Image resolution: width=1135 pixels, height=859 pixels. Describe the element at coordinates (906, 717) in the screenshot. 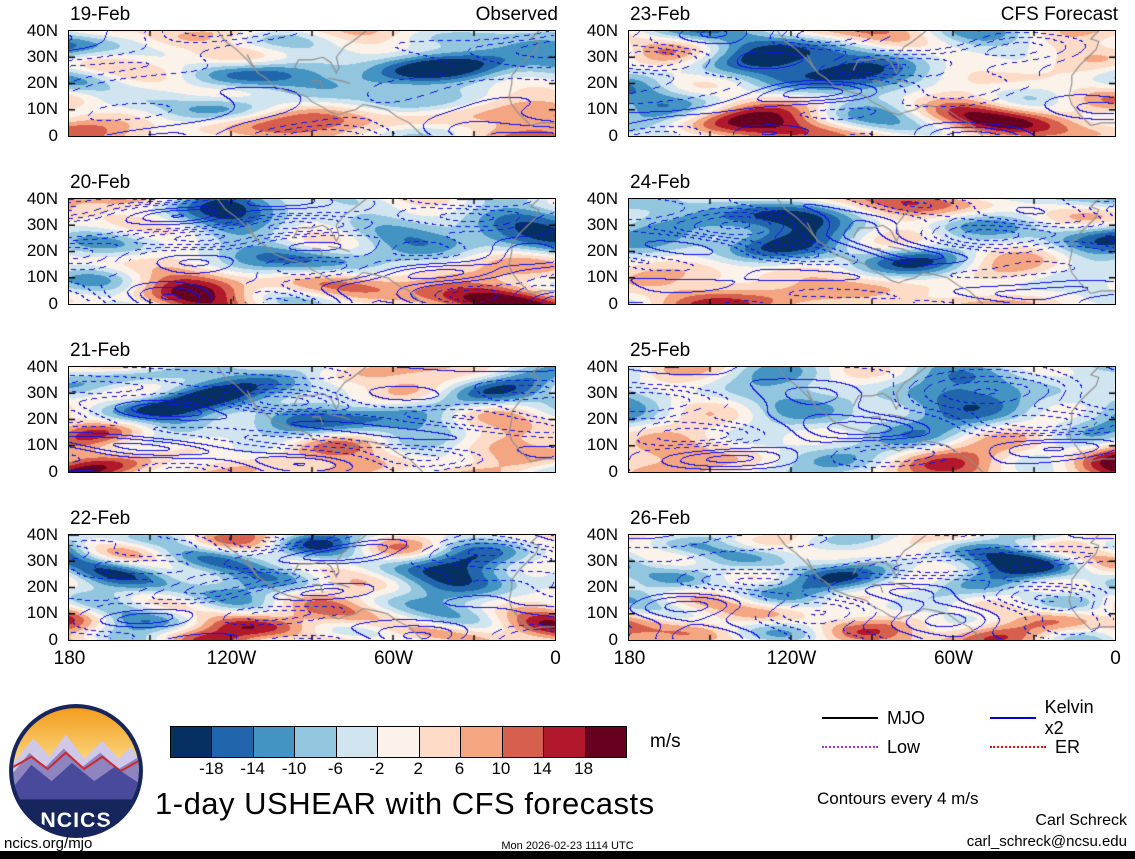

I see `legend-item-label: MJO` at that location.